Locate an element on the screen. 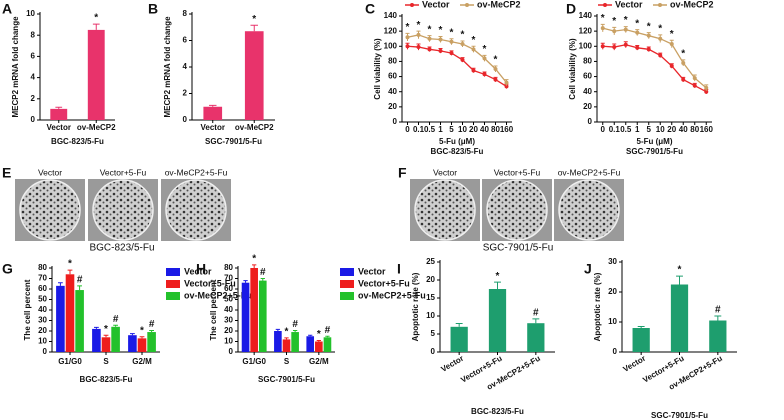 The image size is (784, 420). y-tick-label: 140 is located at coordinates (391, 15).